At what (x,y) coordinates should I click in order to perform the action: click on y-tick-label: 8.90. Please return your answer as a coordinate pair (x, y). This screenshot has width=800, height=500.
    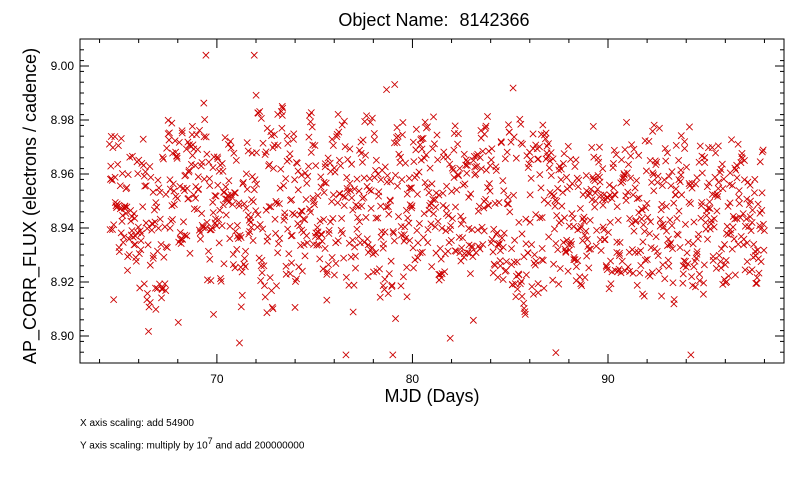
    Looking at the image, I should click on (63, 336).